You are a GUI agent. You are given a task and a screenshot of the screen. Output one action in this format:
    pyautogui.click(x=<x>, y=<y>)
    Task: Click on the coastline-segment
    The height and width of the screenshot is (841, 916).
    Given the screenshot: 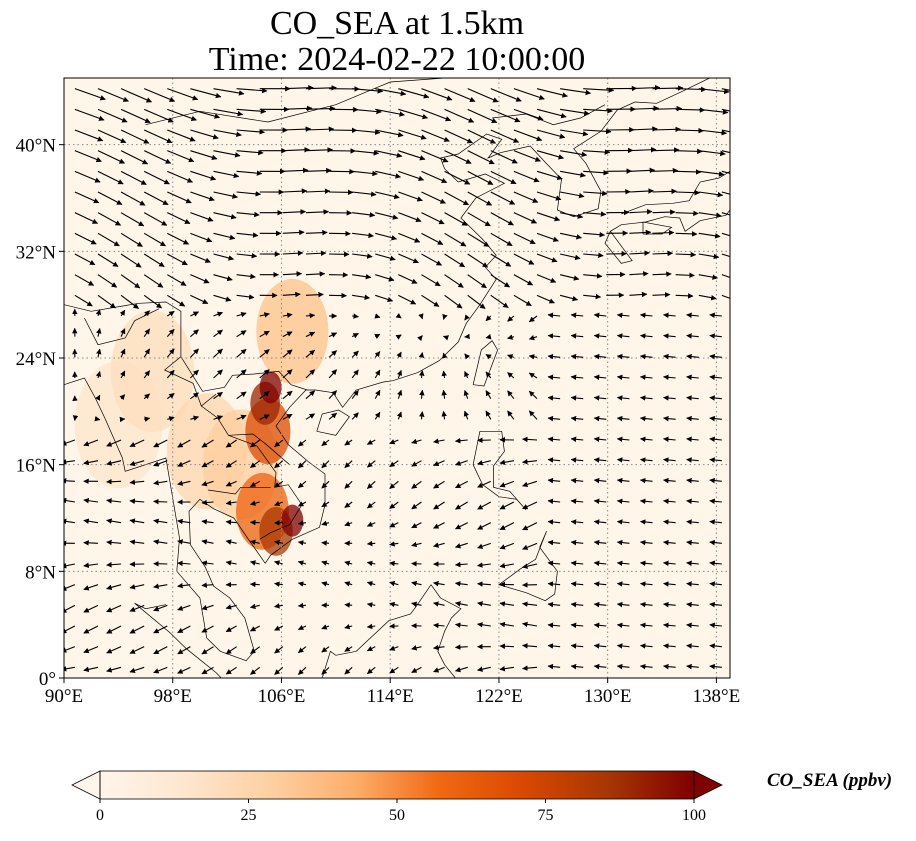 What is the action you would take?
    pyautogui.click(x=650, y=693)
    